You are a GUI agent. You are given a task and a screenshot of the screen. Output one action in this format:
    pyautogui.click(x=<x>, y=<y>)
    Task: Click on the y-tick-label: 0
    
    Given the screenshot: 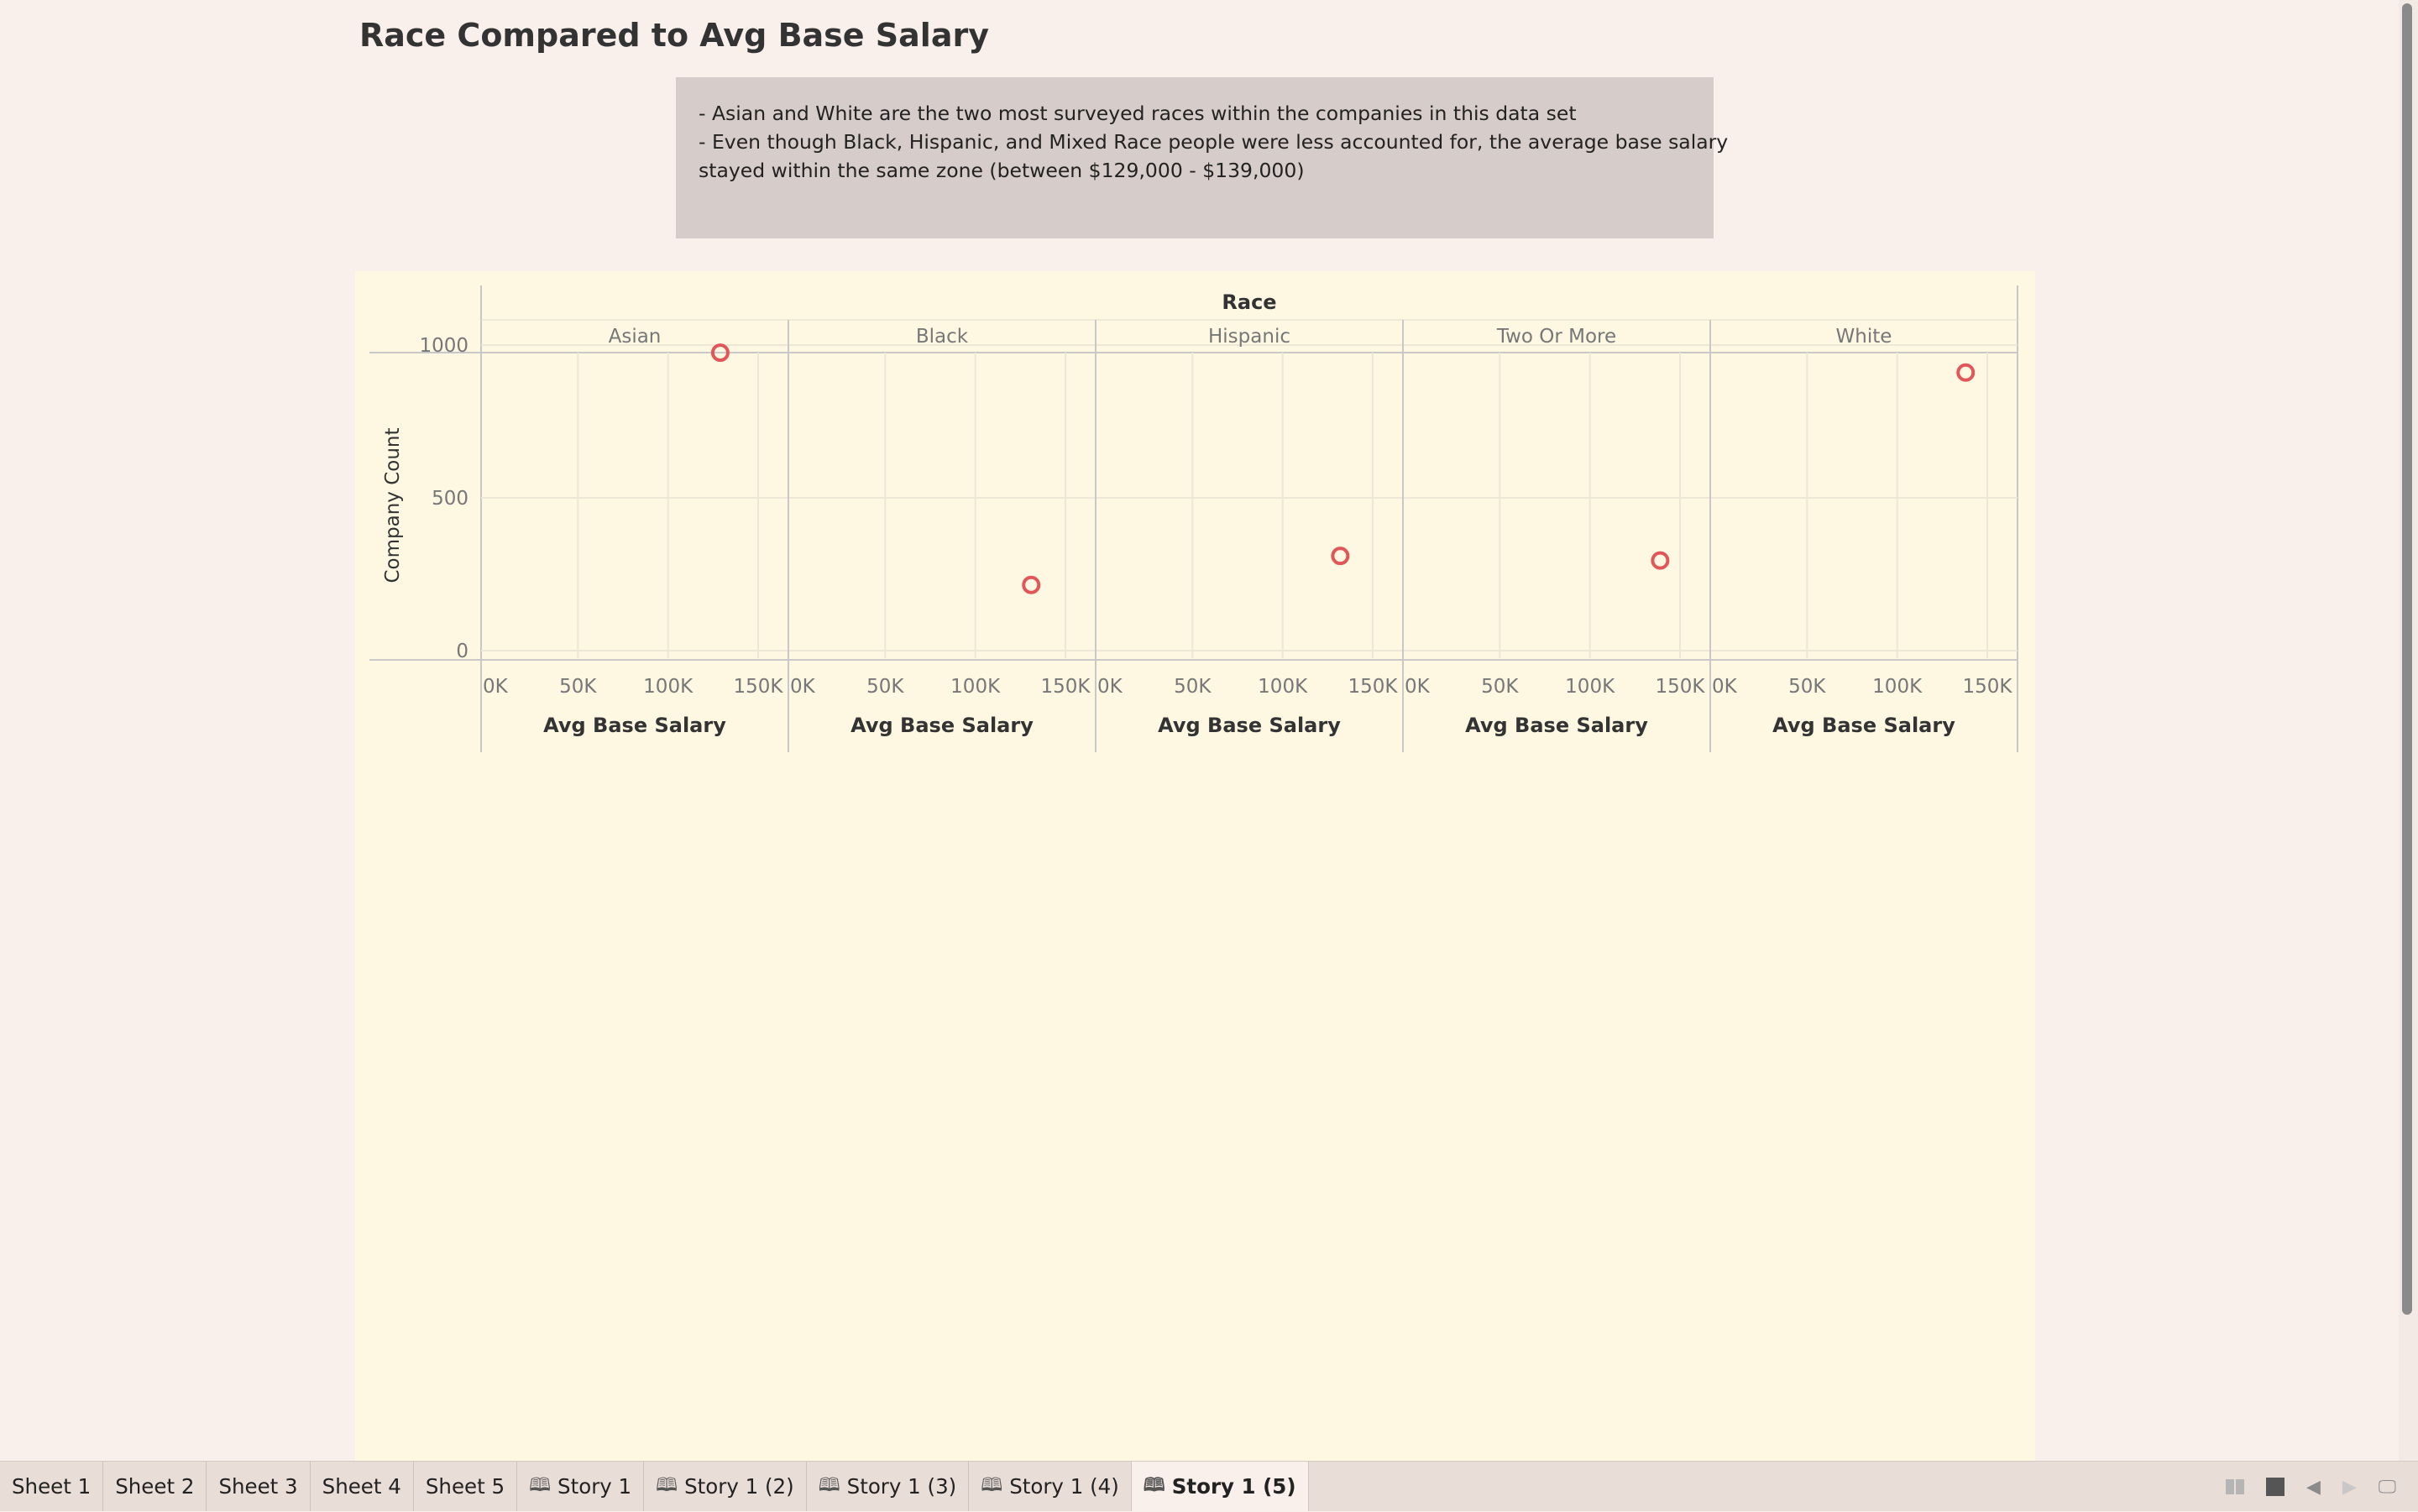 What is the action you would take?
    pyautogui.click(x=462, y=651)
    